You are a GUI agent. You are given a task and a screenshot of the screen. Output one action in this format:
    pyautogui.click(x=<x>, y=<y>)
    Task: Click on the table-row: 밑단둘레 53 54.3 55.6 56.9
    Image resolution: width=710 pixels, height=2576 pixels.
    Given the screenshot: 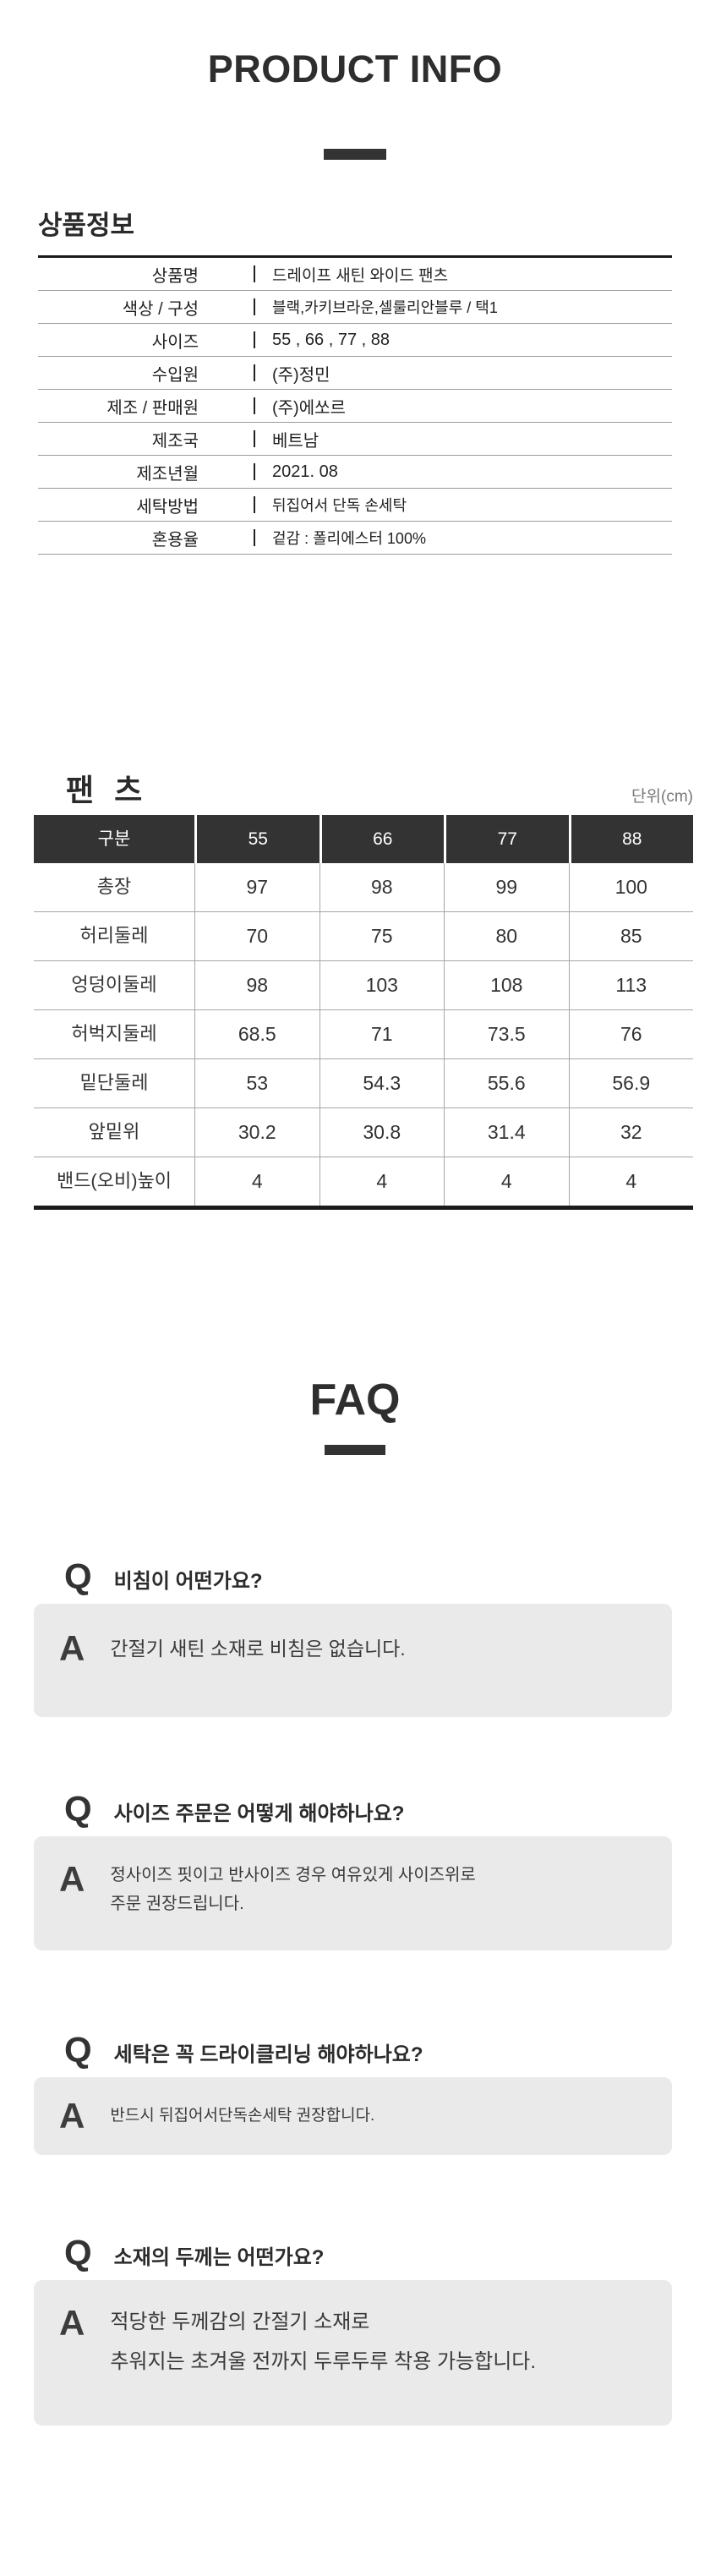 What is the action you would take?
    pyautogui.click(x=363, y=1083)
    